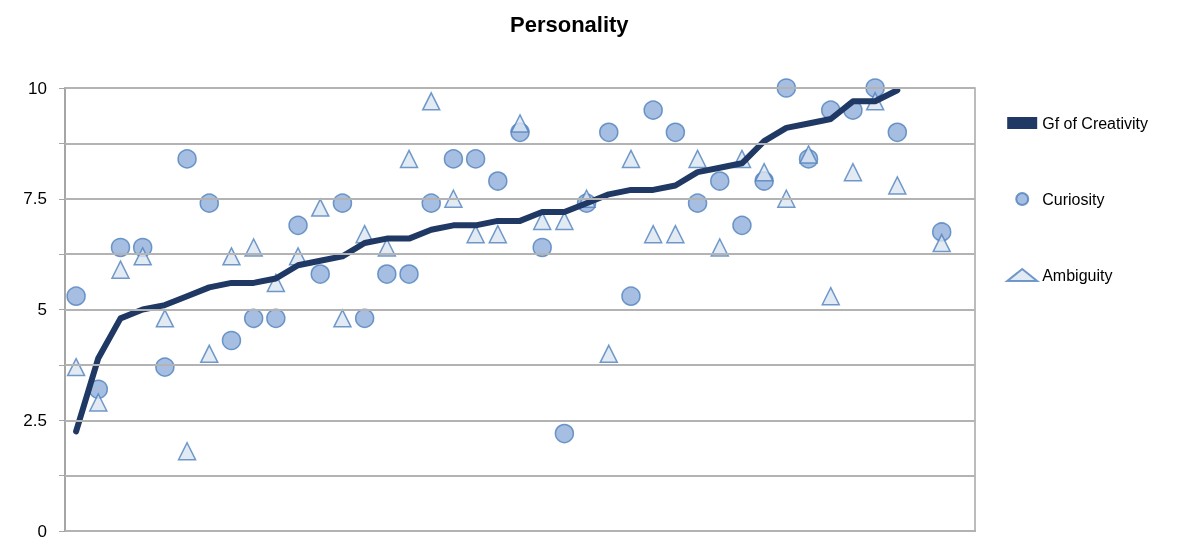 The image size is (1193, 546). What do you see at coordinates (1073, 199) in the screenshot?
I see `legend-label: Curiosity` at bounding box center [1073, 199].